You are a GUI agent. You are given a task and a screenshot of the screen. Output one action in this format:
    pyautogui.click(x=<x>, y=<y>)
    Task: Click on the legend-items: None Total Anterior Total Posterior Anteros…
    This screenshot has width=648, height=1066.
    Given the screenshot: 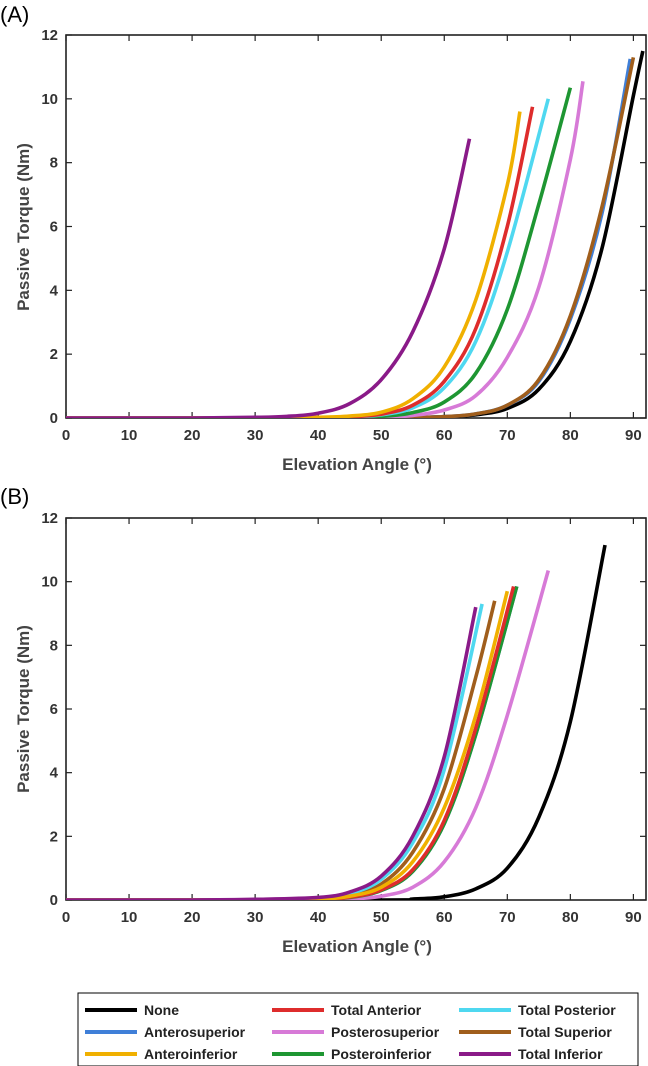 What is the action you would take?
    pyautogui.click(x=350, y=1032)
    